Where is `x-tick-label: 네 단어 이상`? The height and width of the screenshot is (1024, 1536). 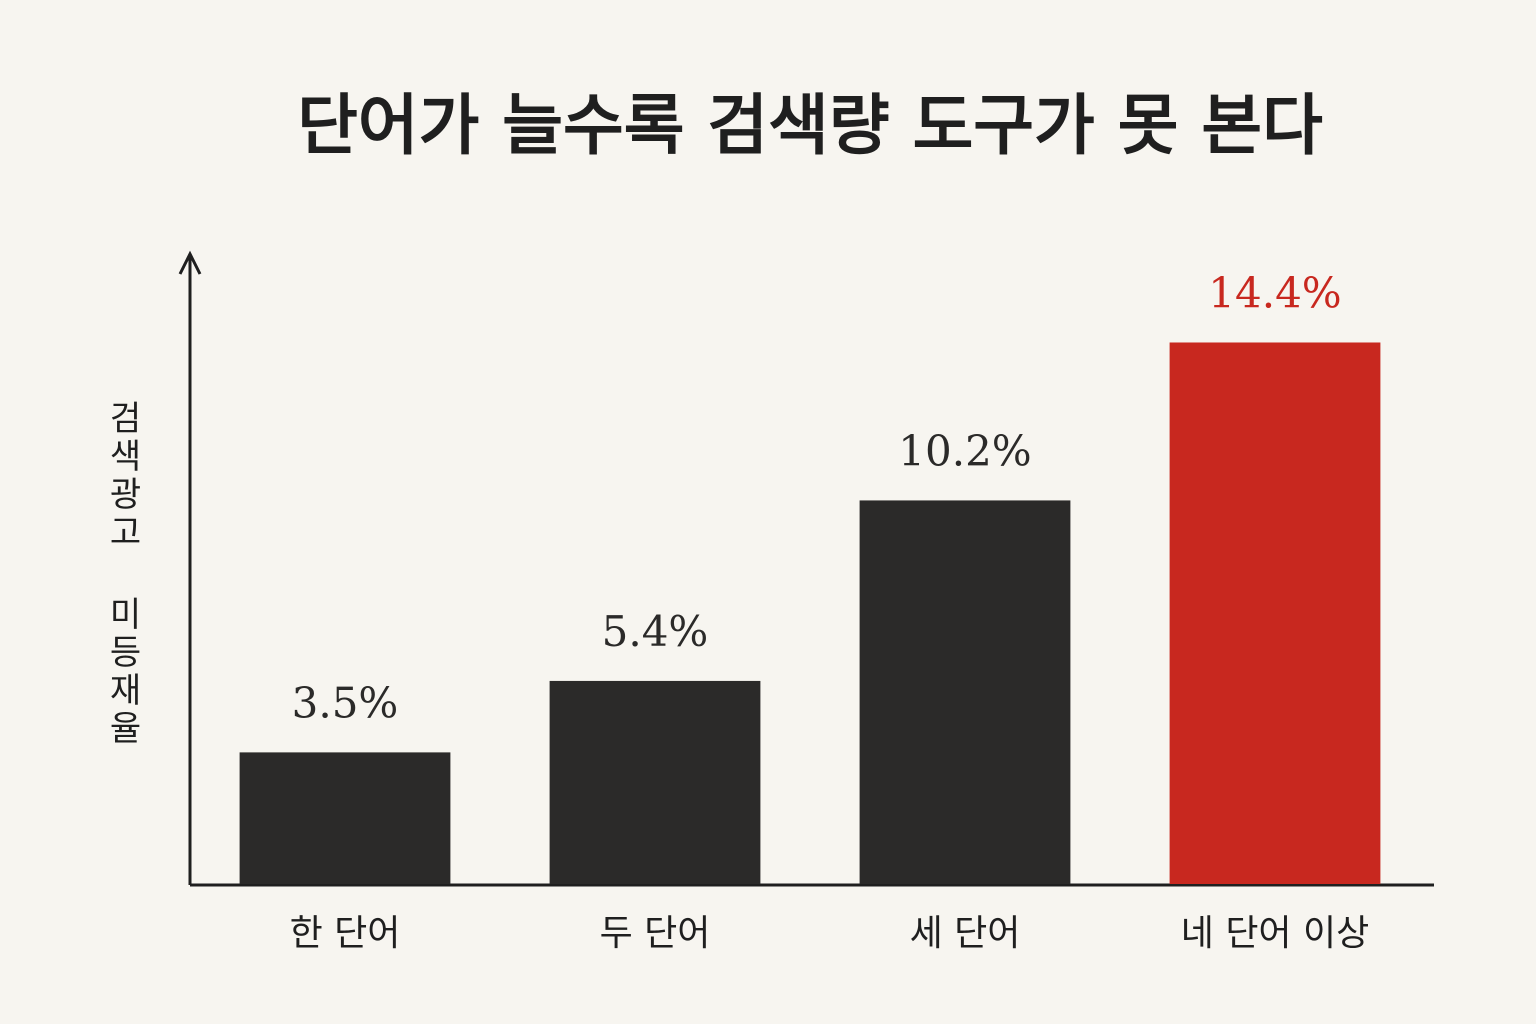 x-tick-label: 네 단어 이상 is located at coordinates (1275, 933).